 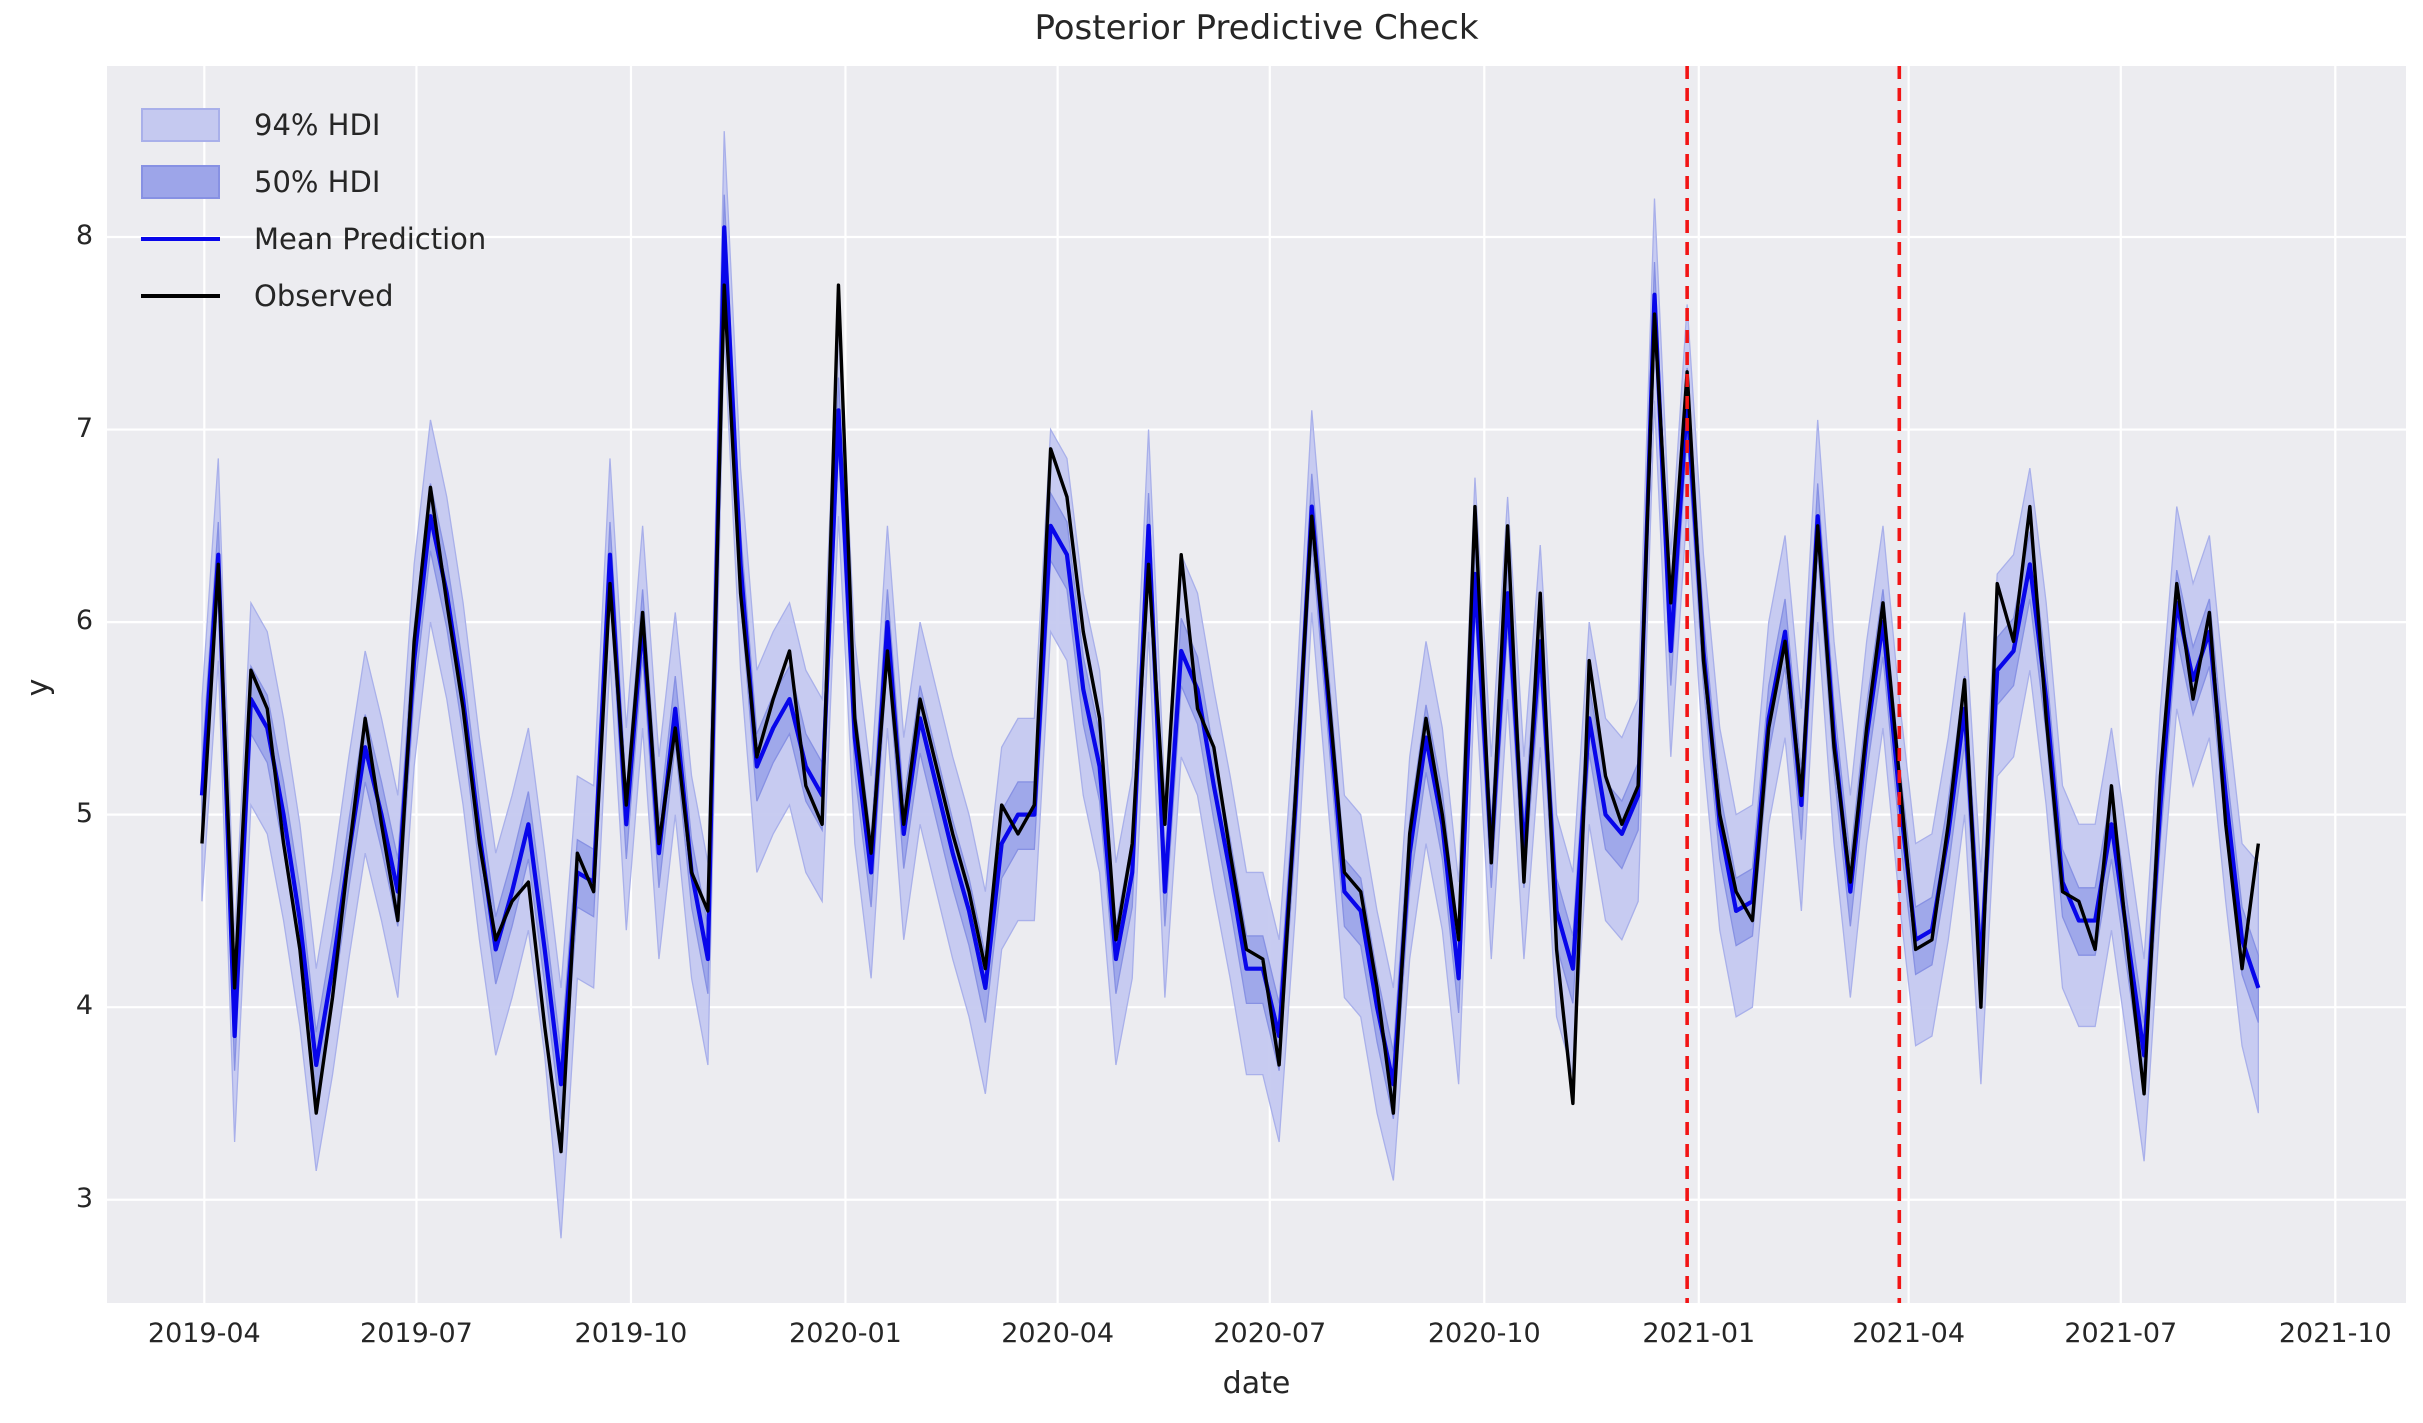 I want to click on legend-item-mean: Mean Prediction, so click(x=313, y=238).